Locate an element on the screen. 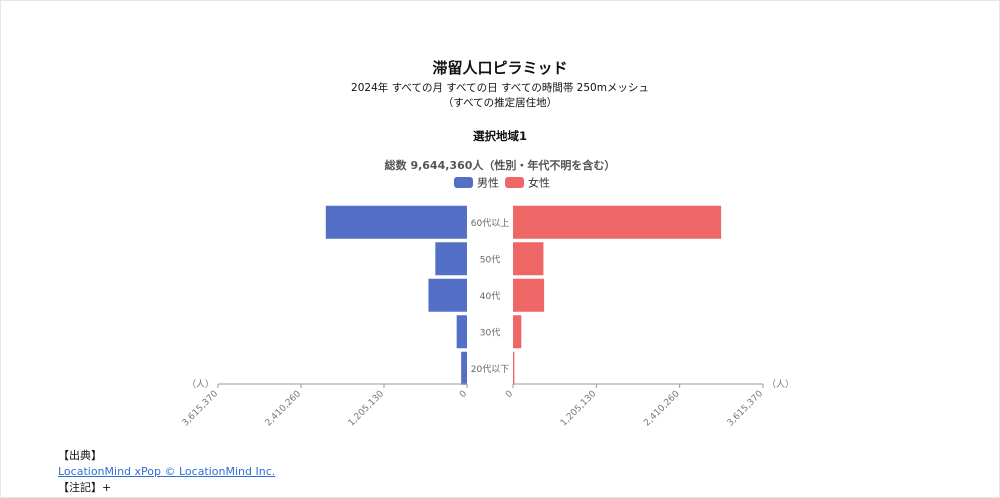  category-label: 30代 is located at coordinates (490, 332).